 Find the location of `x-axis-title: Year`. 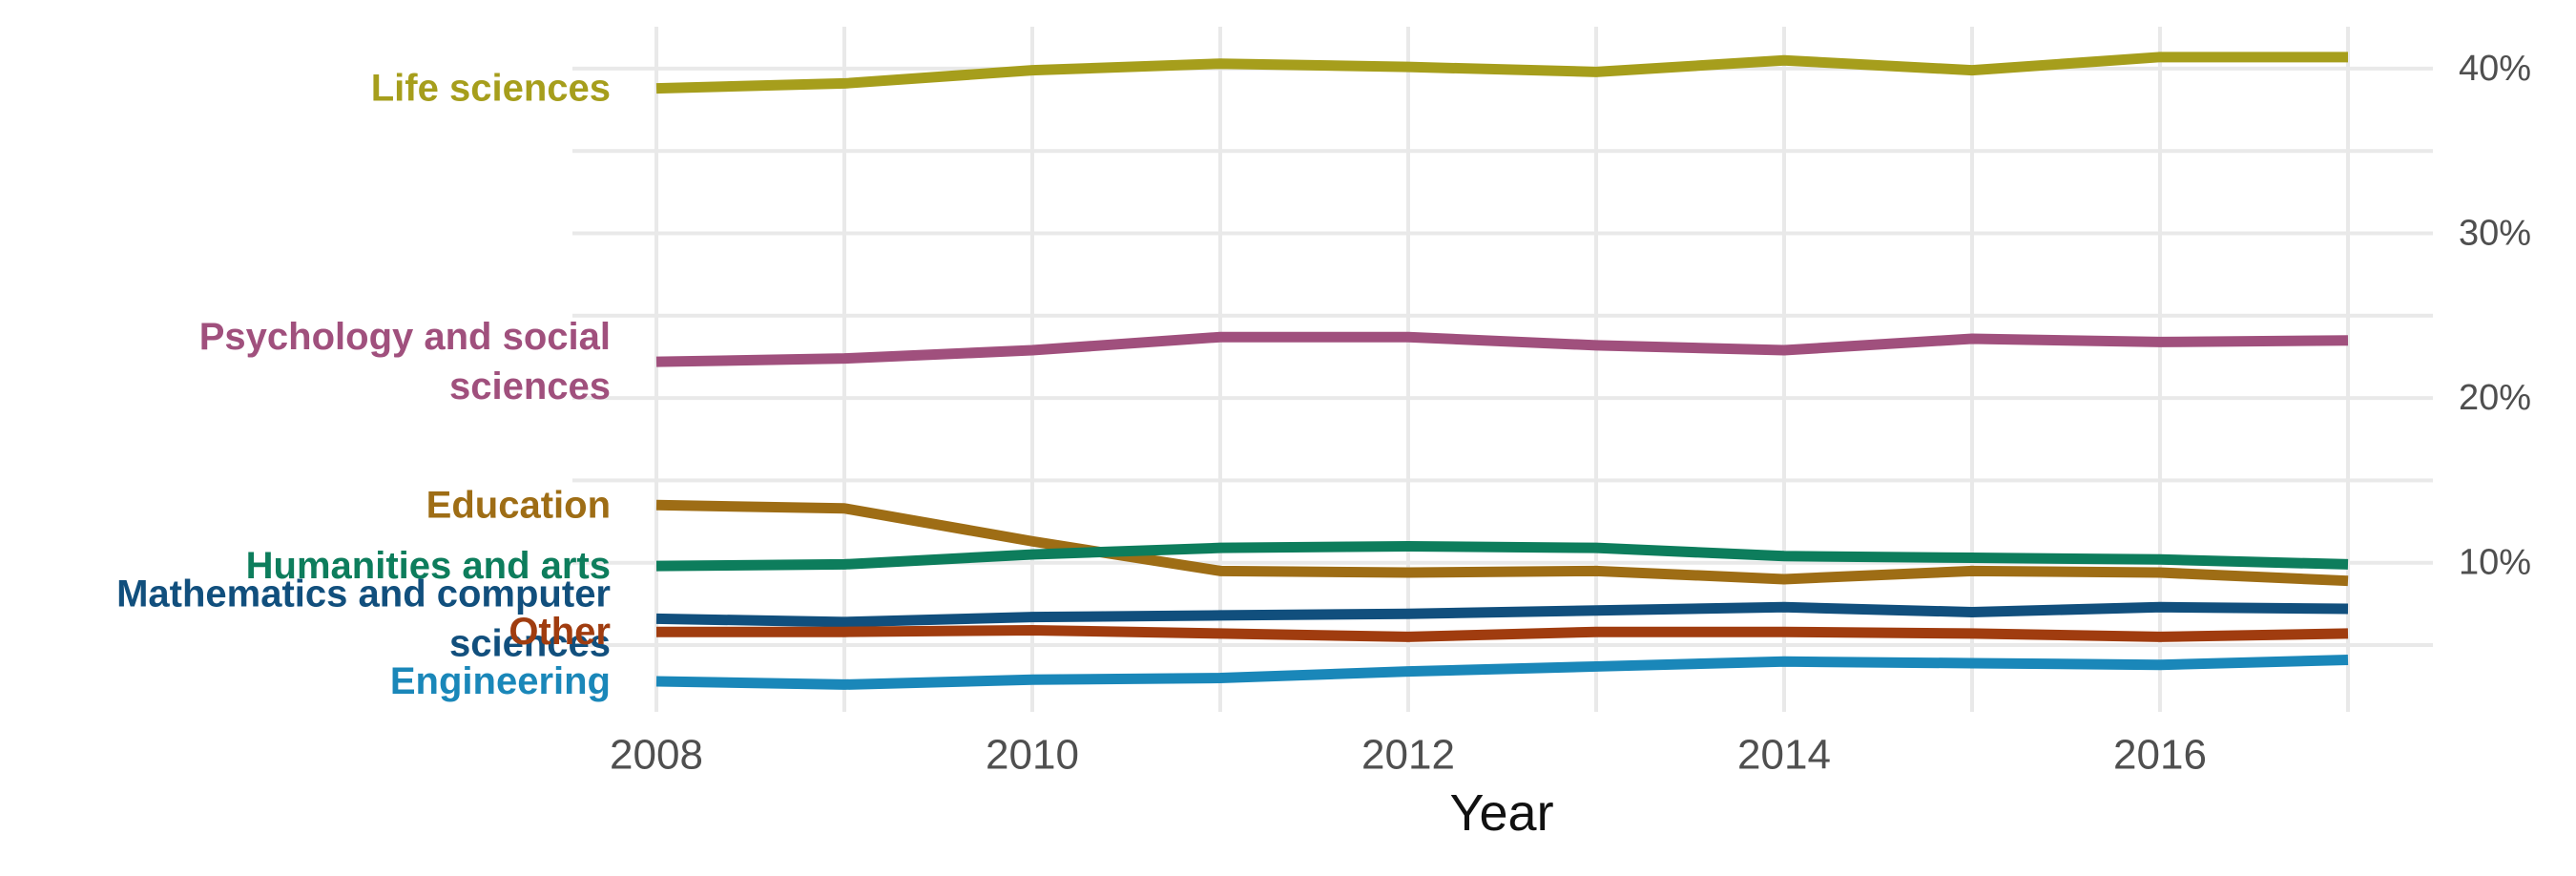

x-axis-title: Year is located at coordinates (1501, 813).